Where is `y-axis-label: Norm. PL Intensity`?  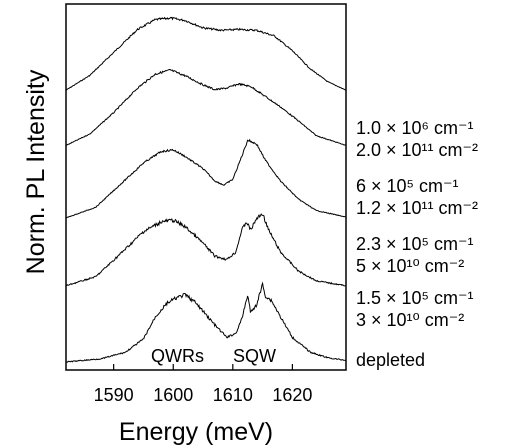
y-axis-label: Norm. PL Intensity is located at coordinates (36, 171).